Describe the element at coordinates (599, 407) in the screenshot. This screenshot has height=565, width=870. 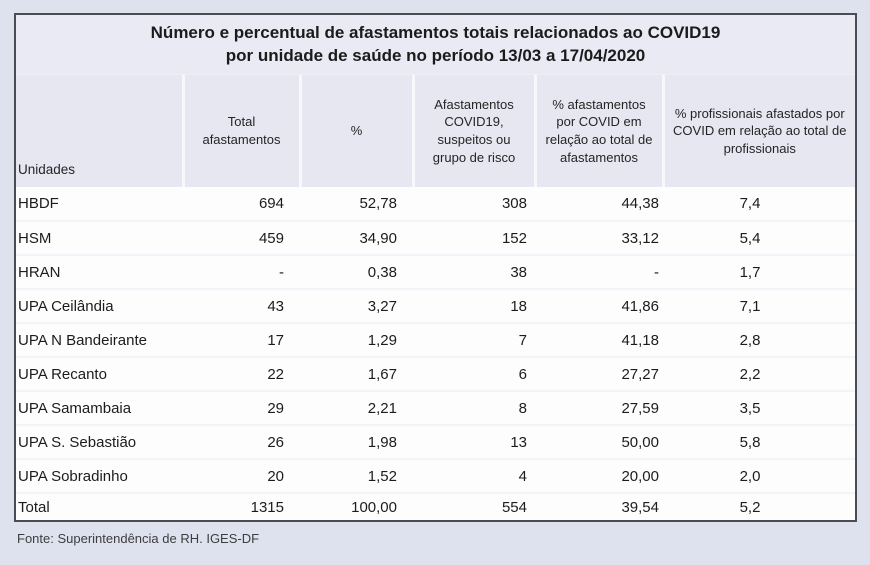
I see `percent-covid-cell: 27,59` at that location.